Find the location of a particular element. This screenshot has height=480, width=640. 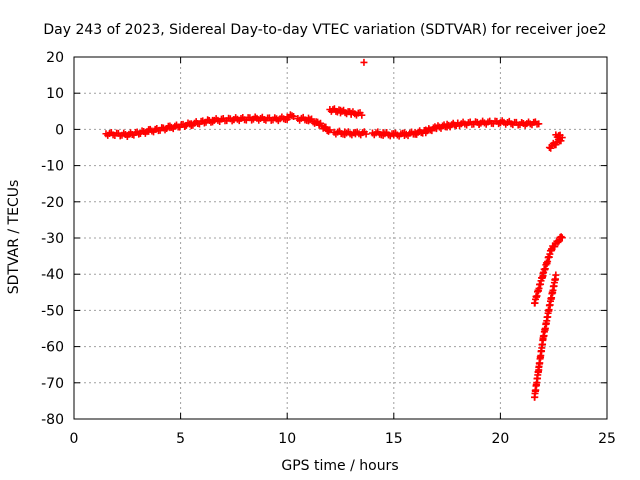

x-tick-label: 15 is located at coordinates (394, 439).